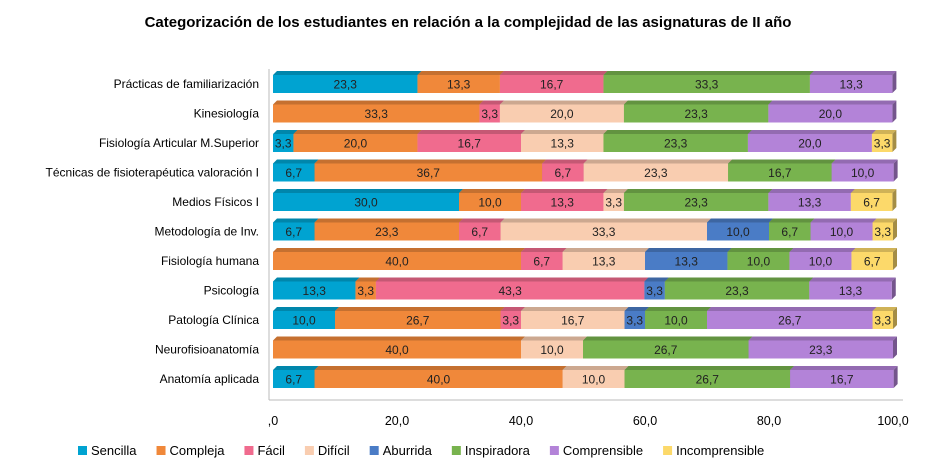 The width and height of the screenshot is (930, 474). I want to click on legend-item: Difícil, so click(327, 450).